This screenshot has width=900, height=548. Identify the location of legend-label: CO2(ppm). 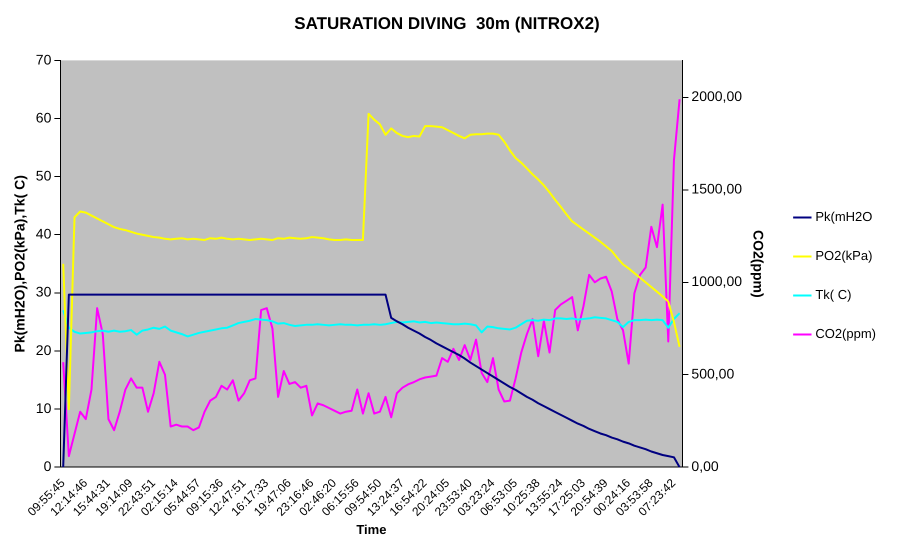
(845, 334).